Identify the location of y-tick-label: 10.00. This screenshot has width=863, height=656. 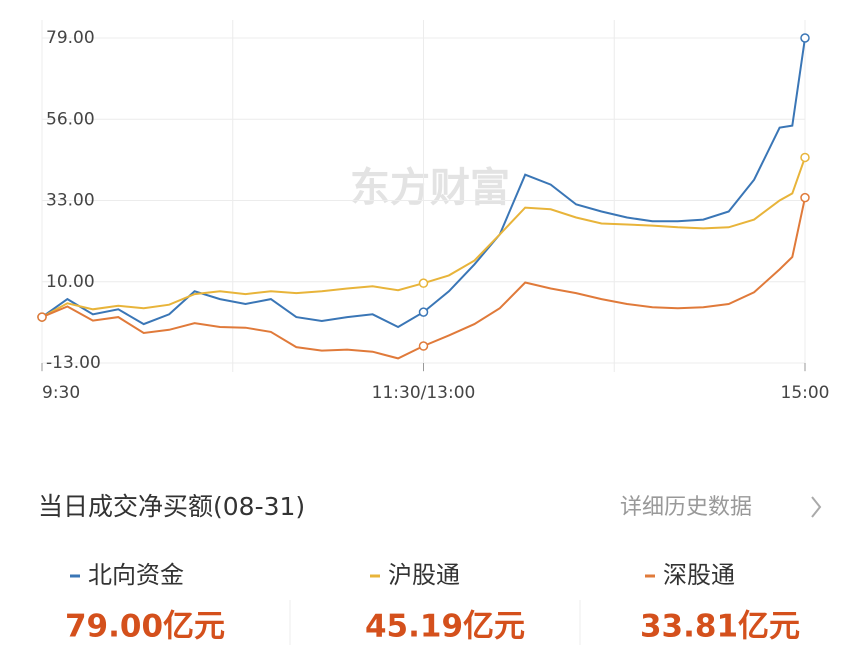
(70, 282).